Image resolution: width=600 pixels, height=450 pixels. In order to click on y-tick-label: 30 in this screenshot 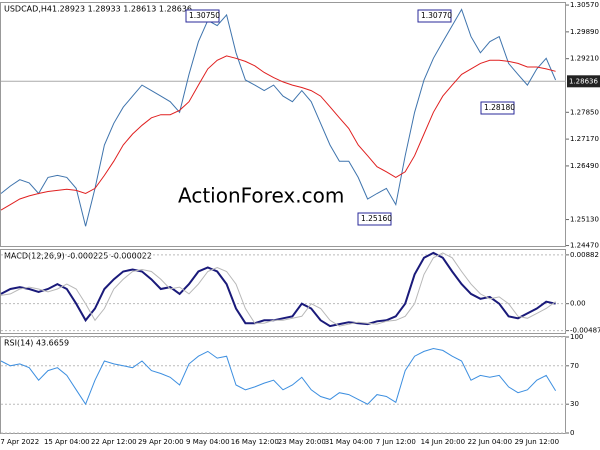, I will do `click(574, 404)`.